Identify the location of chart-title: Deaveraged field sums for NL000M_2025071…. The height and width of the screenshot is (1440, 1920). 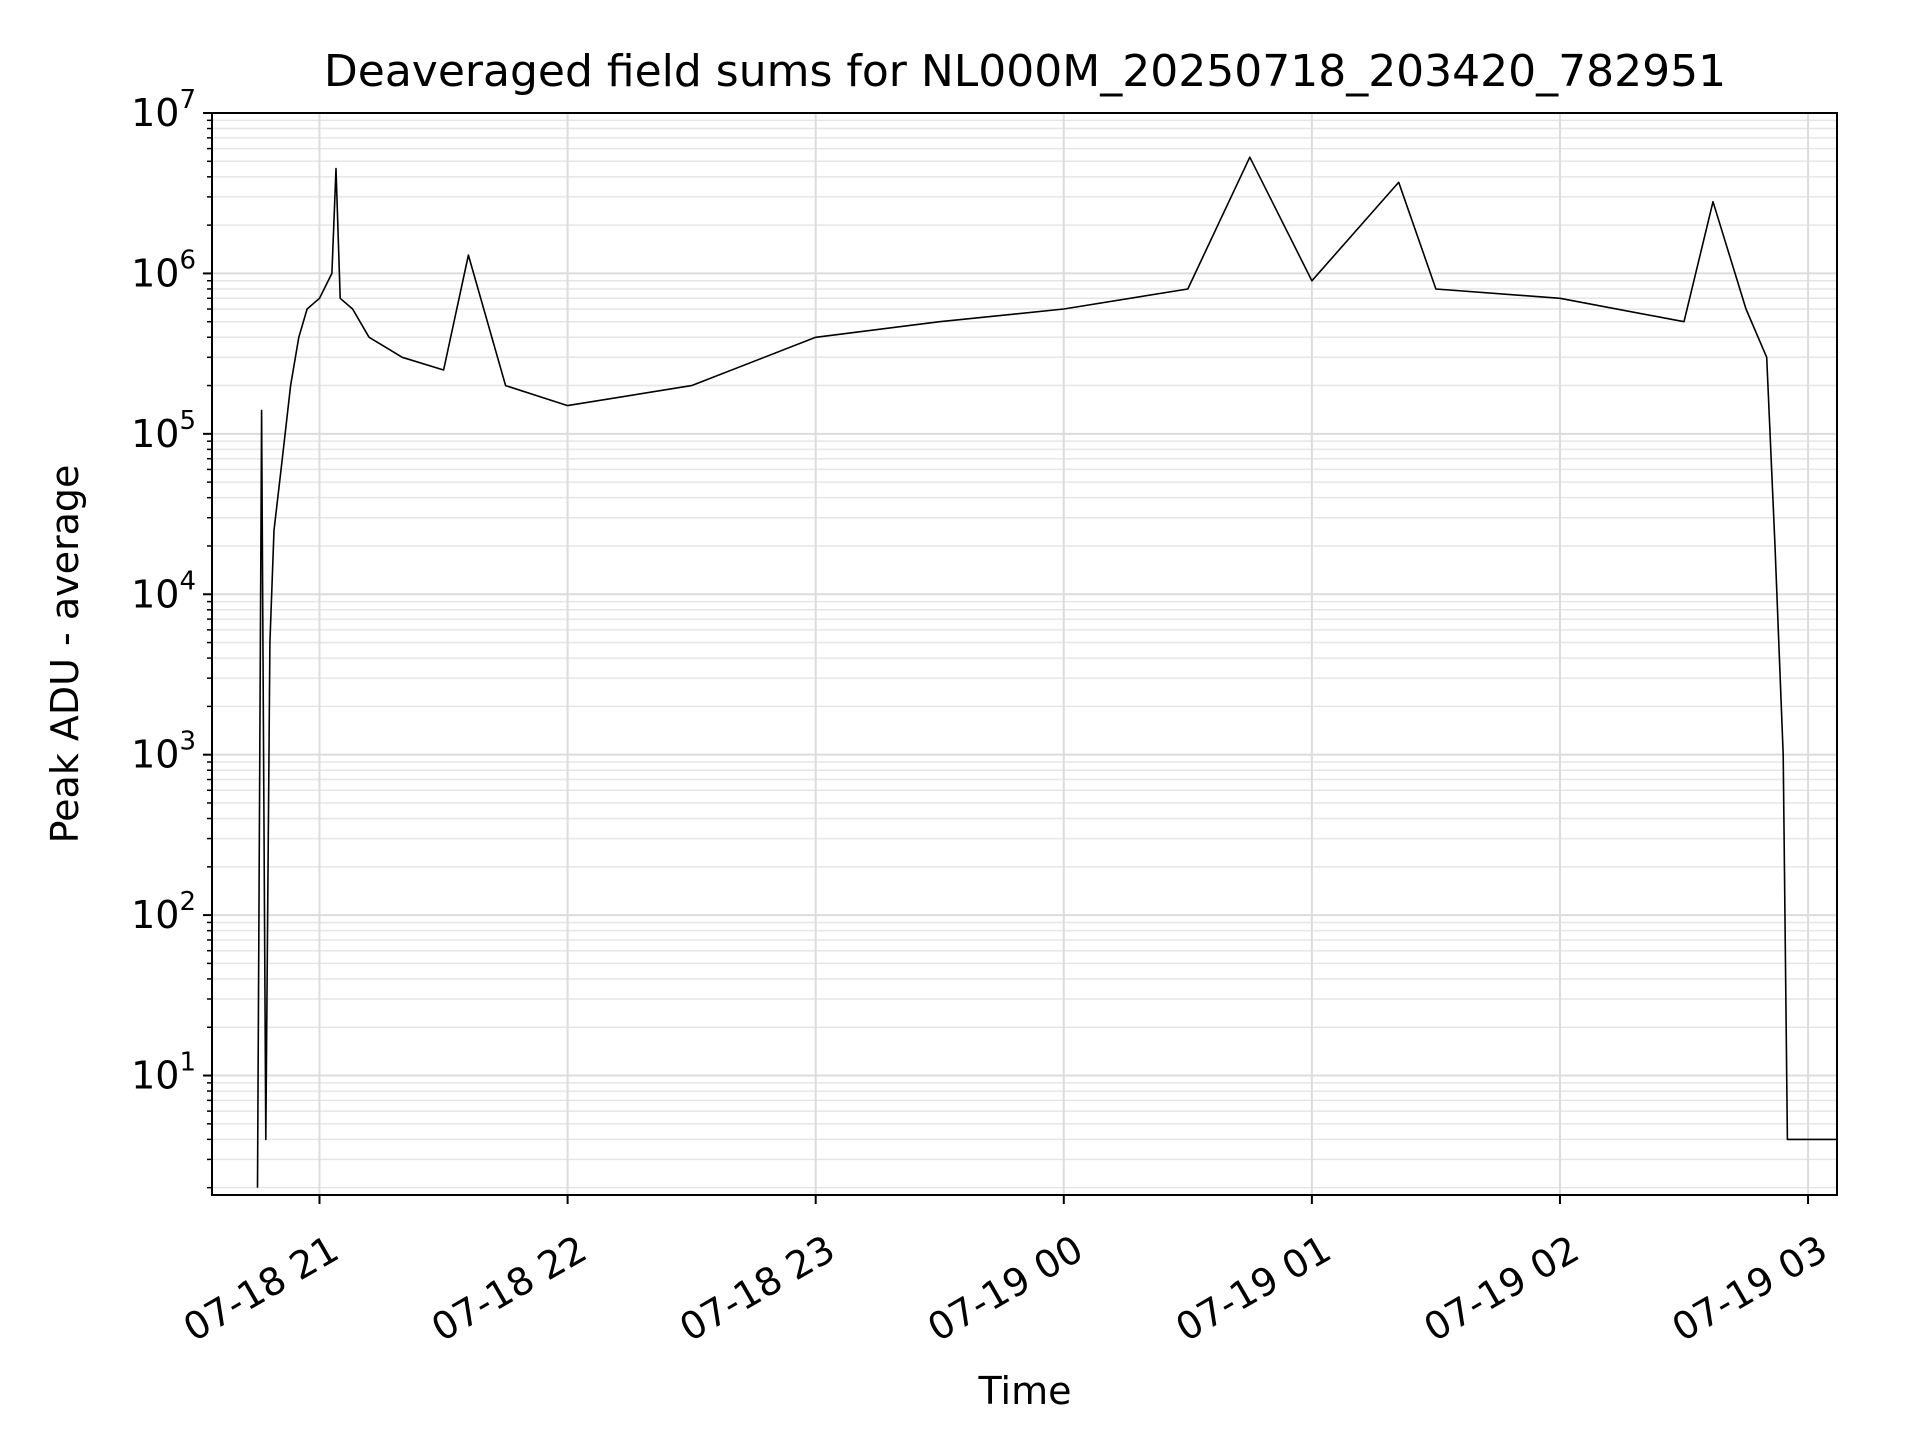
(1025, 71).